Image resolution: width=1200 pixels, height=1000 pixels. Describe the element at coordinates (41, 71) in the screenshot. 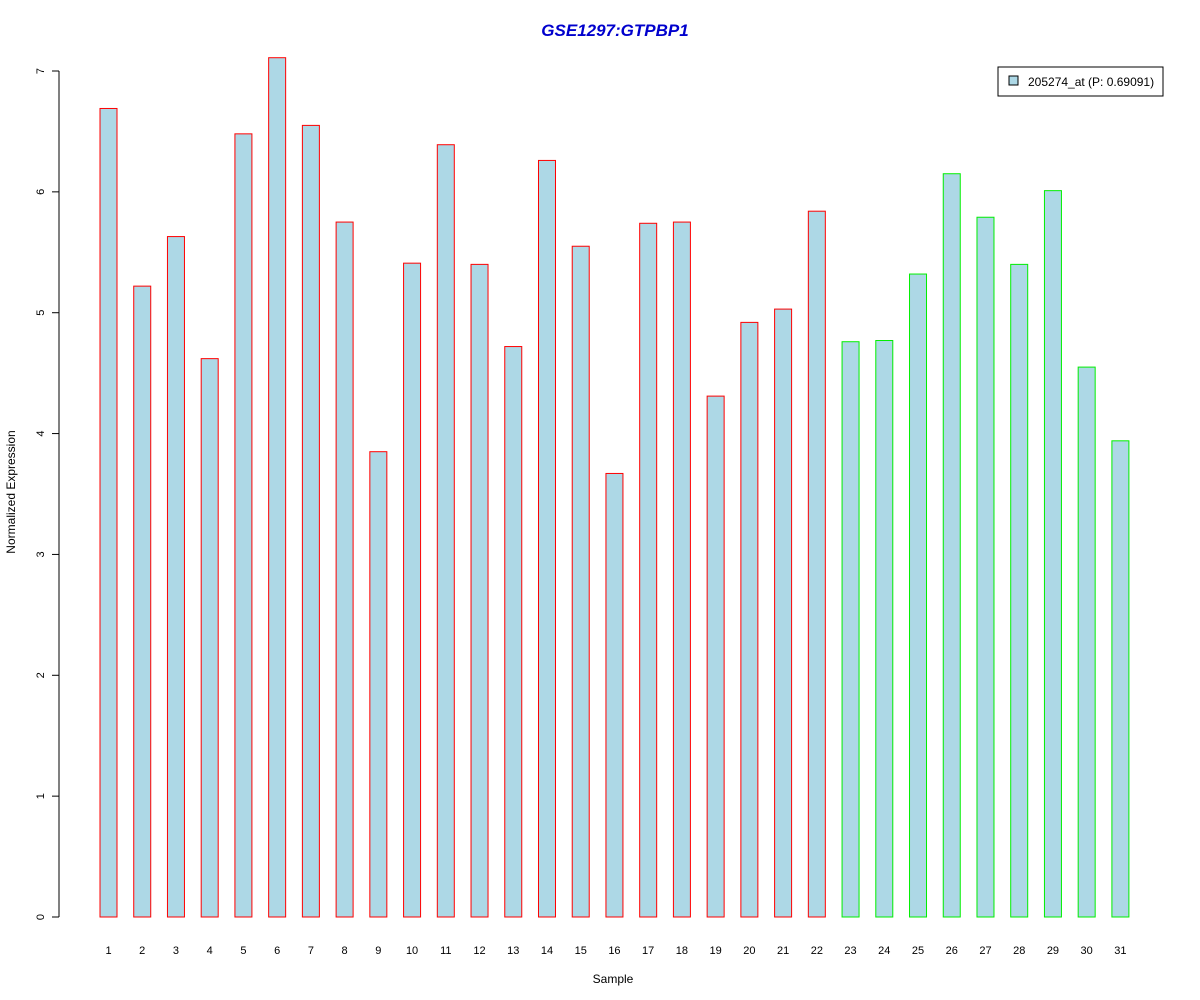

I see `y-tick-label: 7` at that location.